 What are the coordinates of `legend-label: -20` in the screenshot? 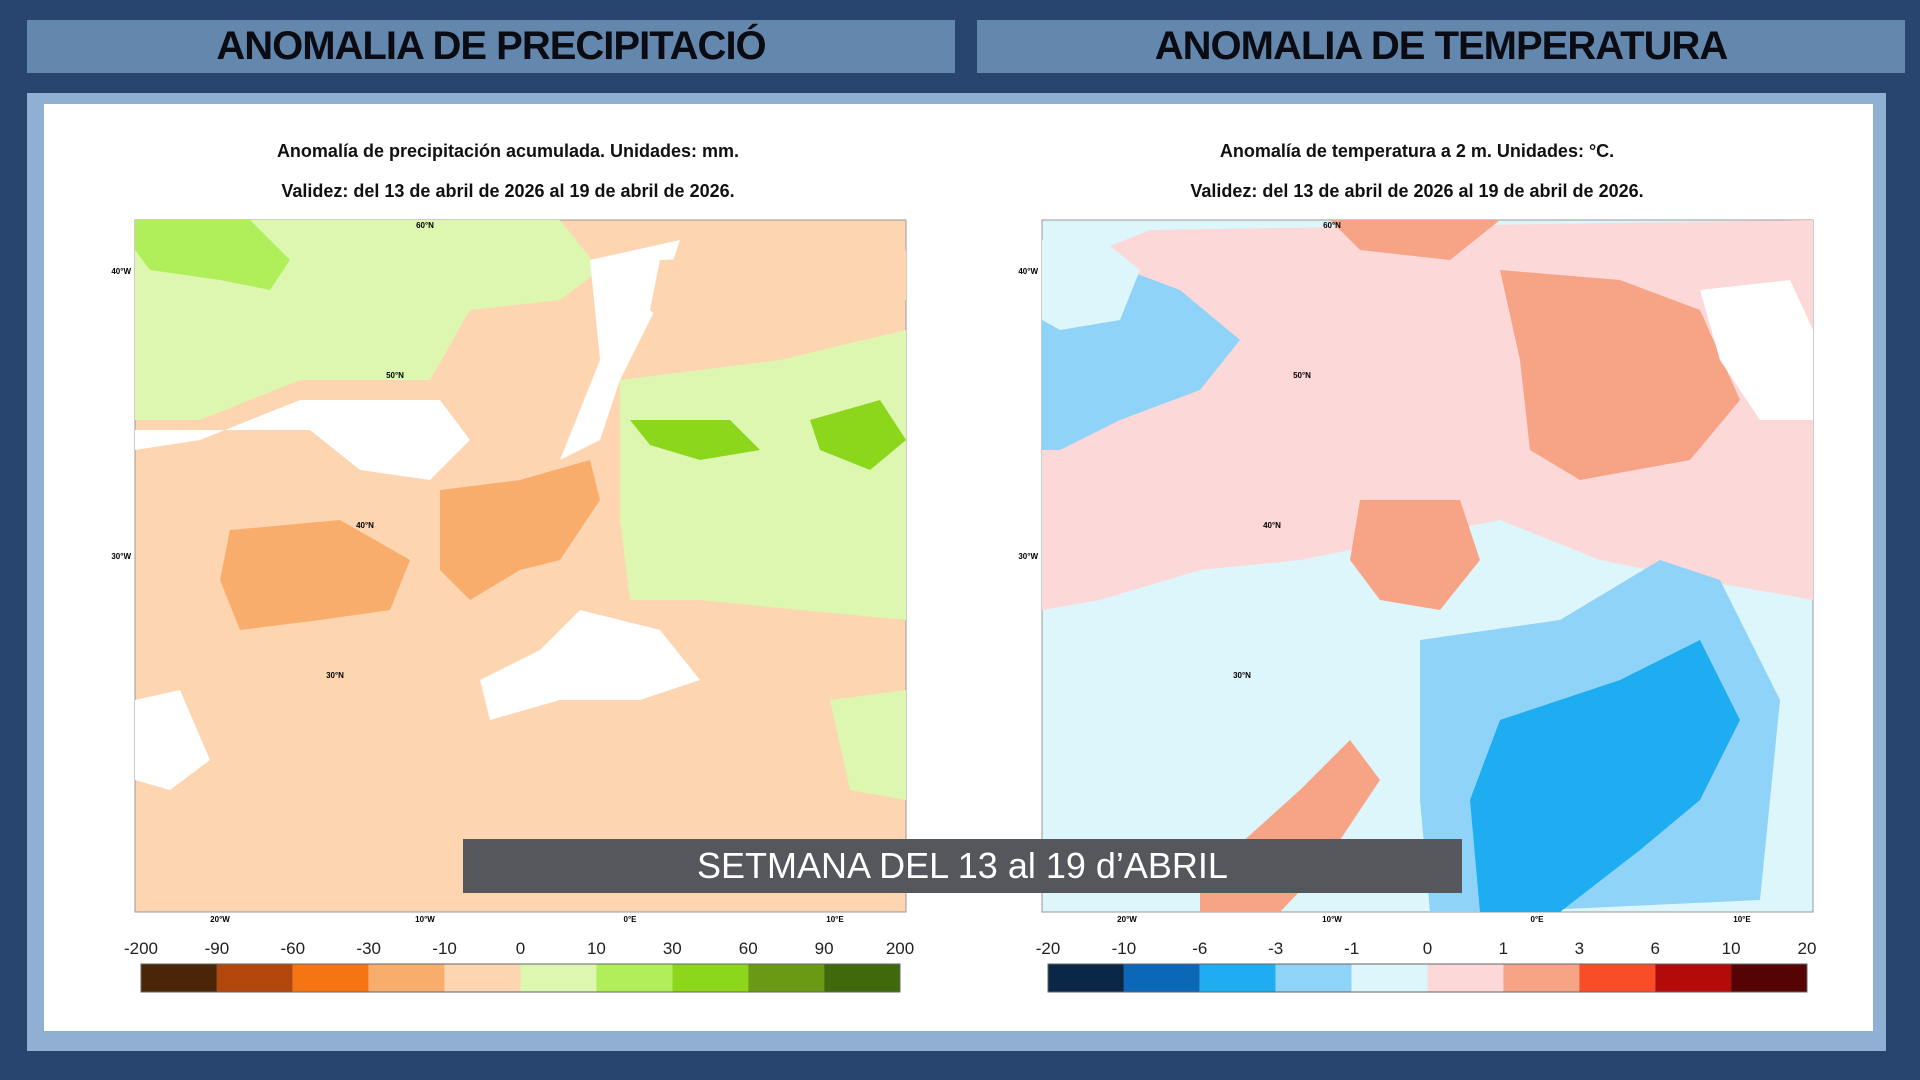 It's located at (1048, 948).